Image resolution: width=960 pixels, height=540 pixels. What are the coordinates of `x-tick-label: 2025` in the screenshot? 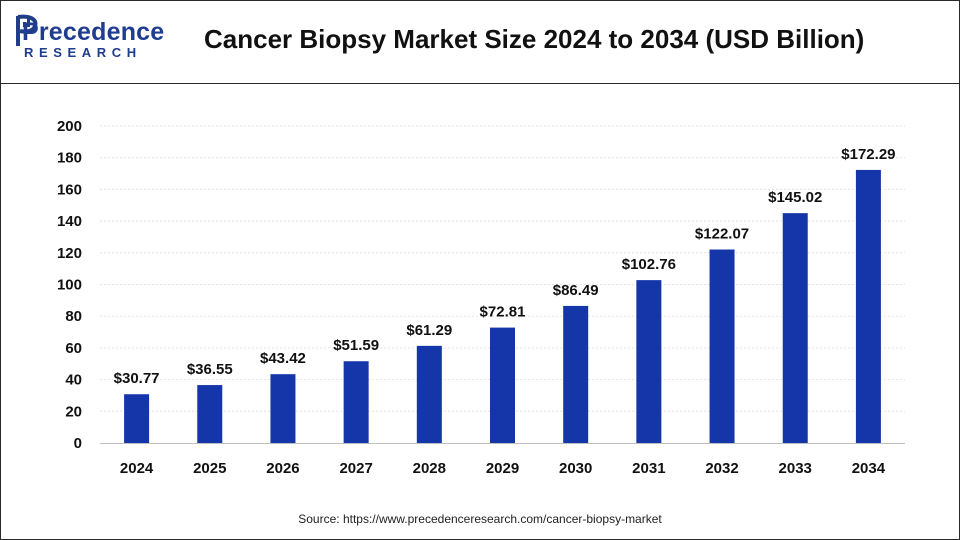 It's located at (209, 468).